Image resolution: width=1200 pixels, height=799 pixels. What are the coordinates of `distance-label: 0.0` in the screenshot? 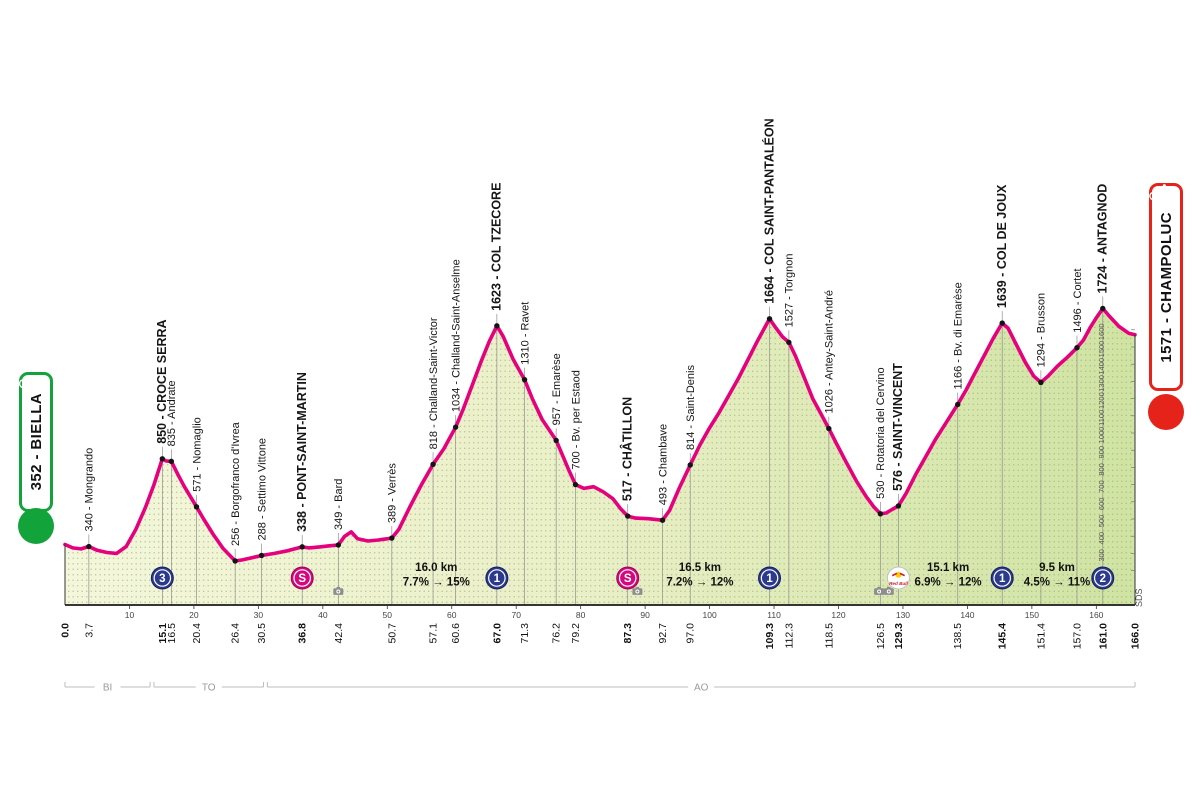 It's located at (66, 630).